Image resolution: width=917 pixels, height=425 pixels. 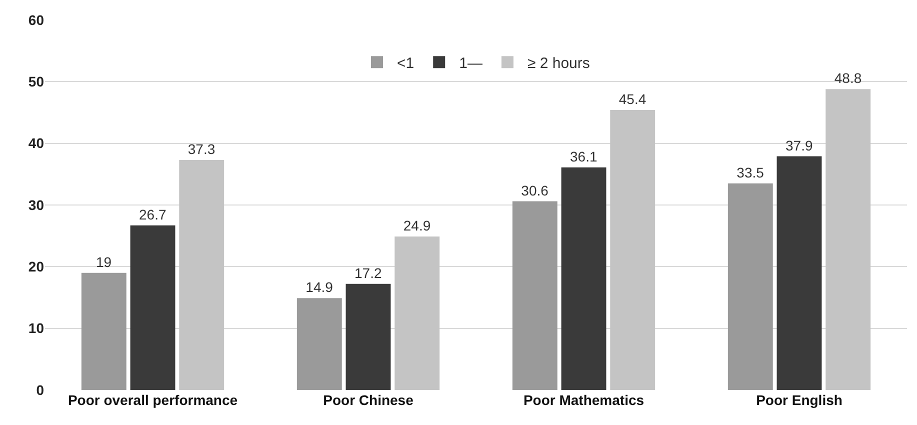 What do you see at coordinates (368, 400) in the screenshot?
I see `x-tick-label: Poor Chinese` at bounding box center [368, 400].